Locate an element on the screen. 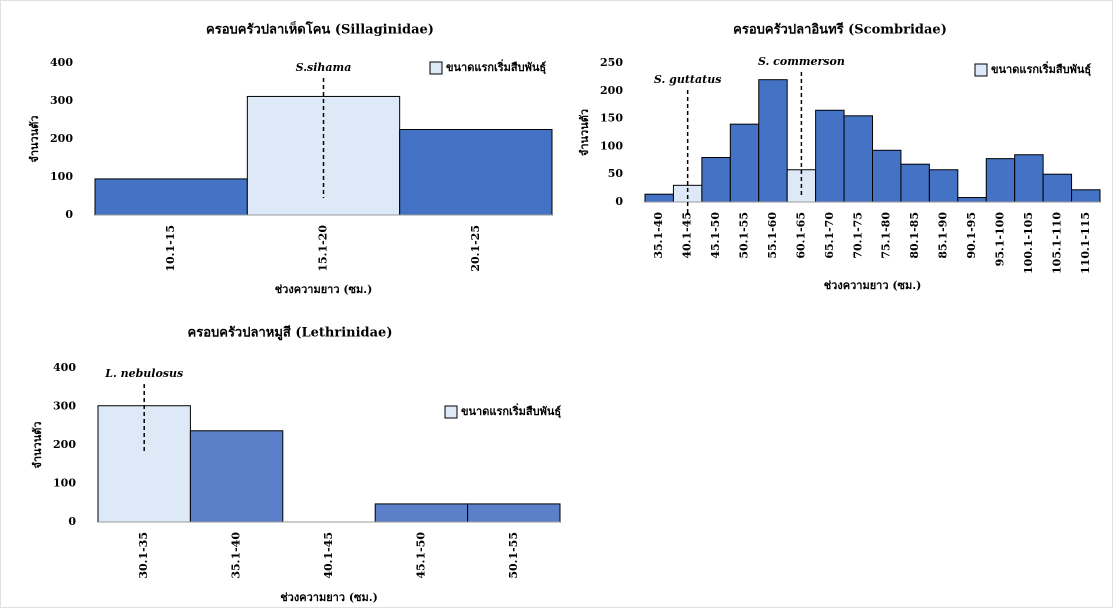 This screenshot has height=608, width=1113. annotation: S.sihama is located at coordinates (324, 67).